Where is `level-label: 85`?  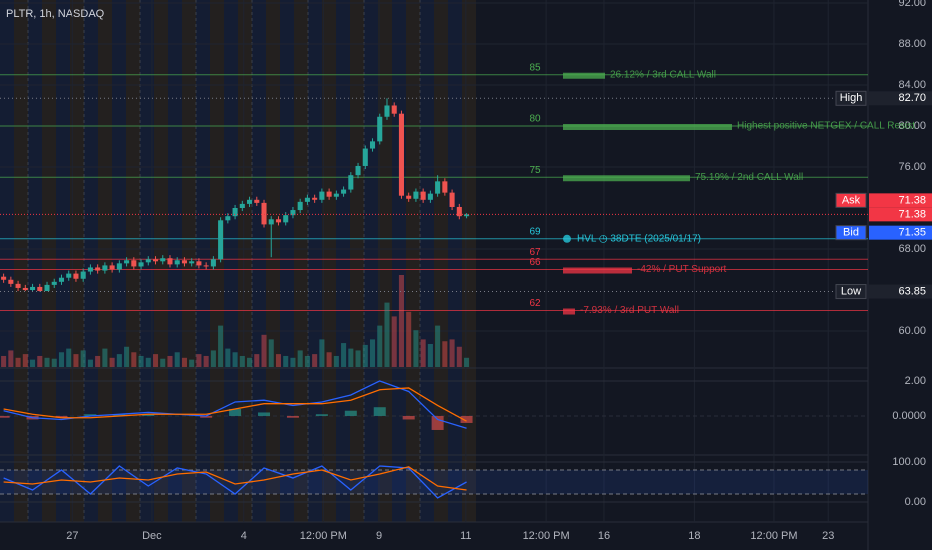 level-label: 85 is located at coordinates (535, 67).